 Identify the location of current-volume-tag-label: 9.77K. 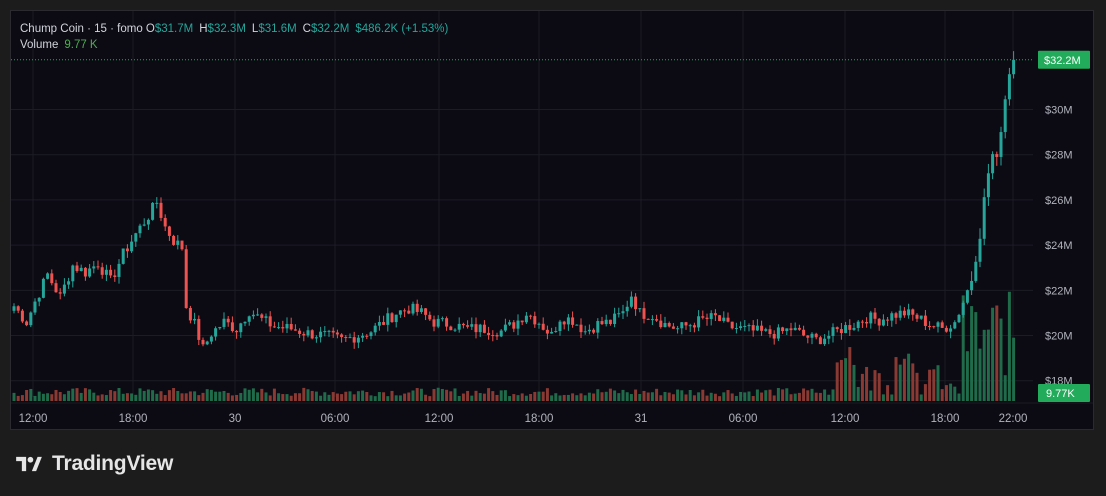
(1060, 394).